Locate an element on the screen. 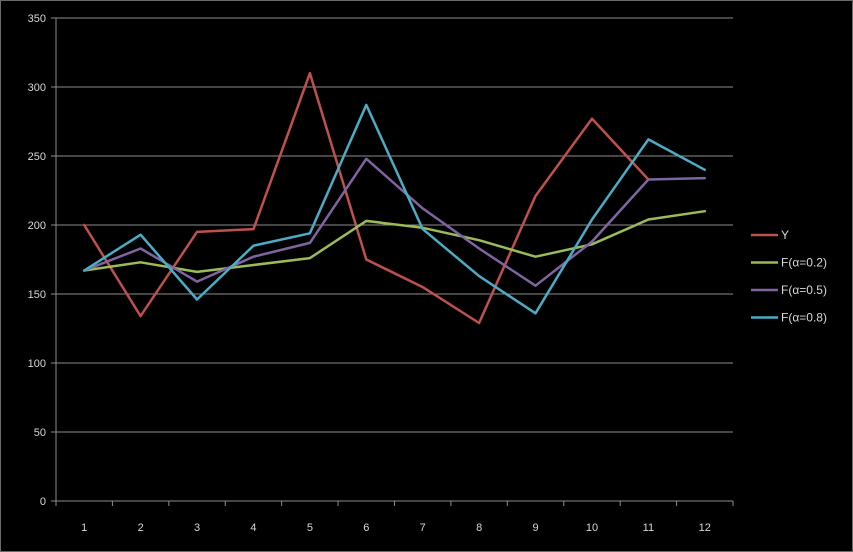 This screenshot has height=552, width=853. x-tick-label: 2 is located at coordinates (141, 528).